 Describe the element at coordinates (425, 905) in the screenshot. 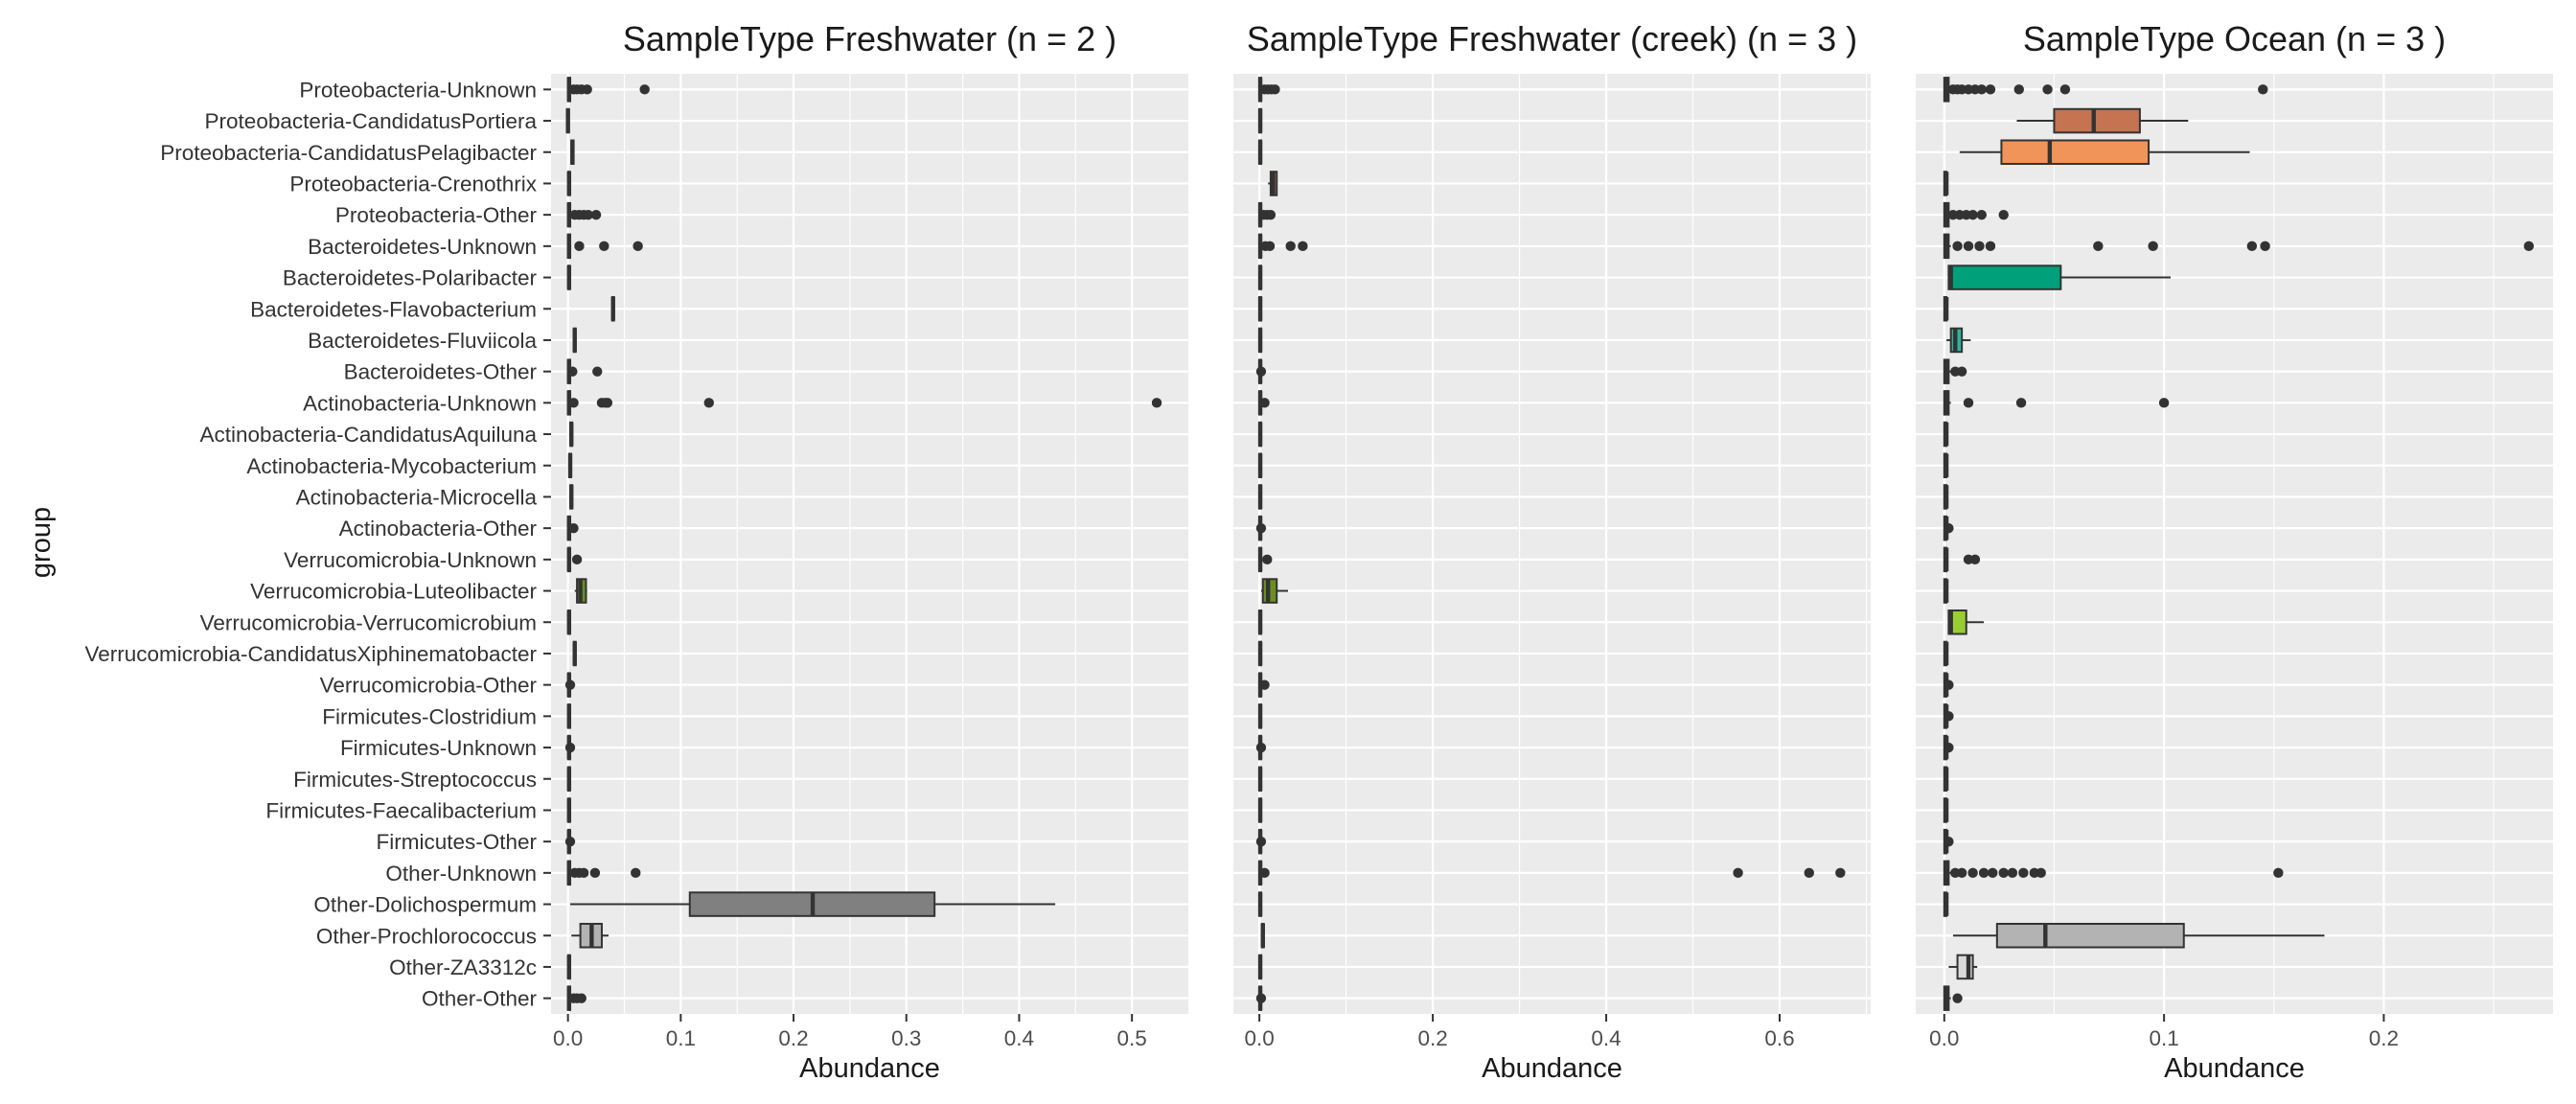

I see `y-tick-label: Other-Dolichospermum` at that location.